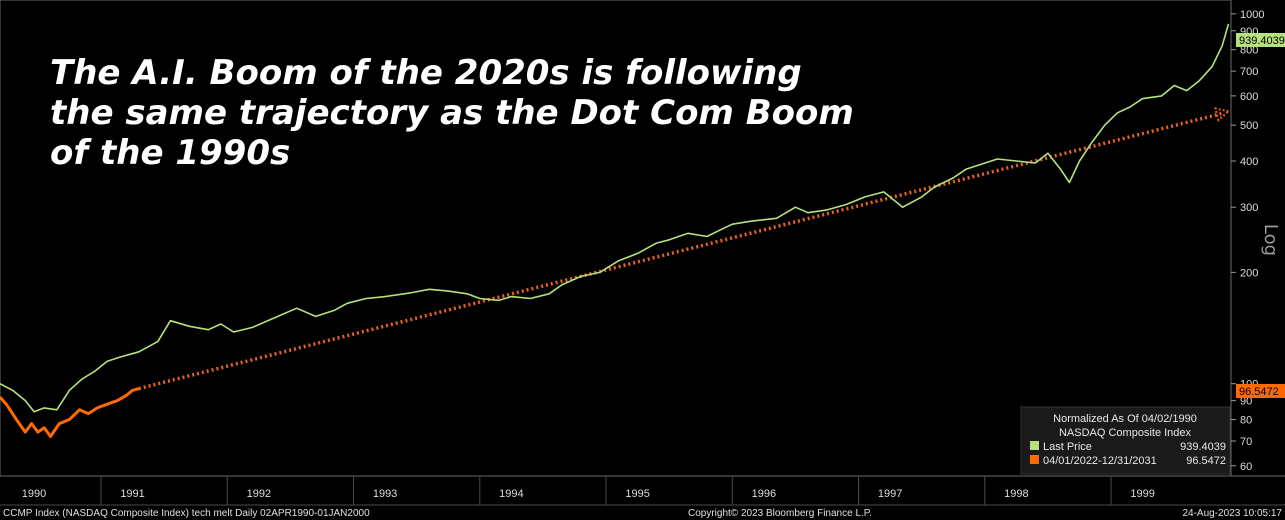 This screenshot has width=1285, height=520. I want to click on y-tick-label: 1000, so click(1252, 15).